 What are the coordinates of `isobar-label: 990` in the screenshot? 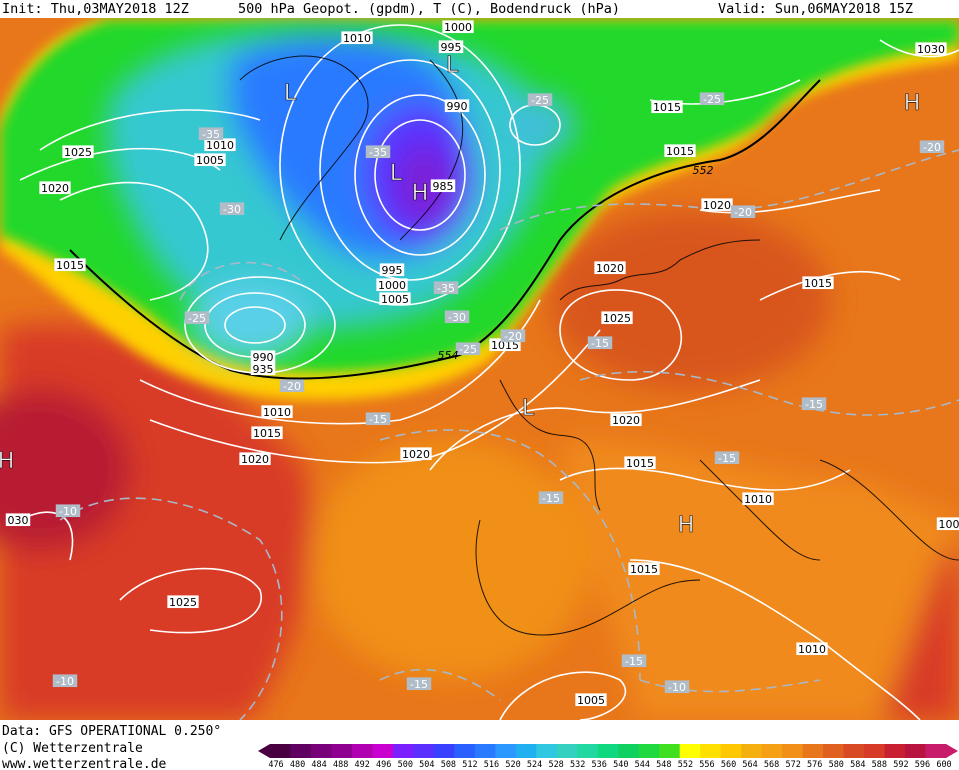 It's located at (263, 357).